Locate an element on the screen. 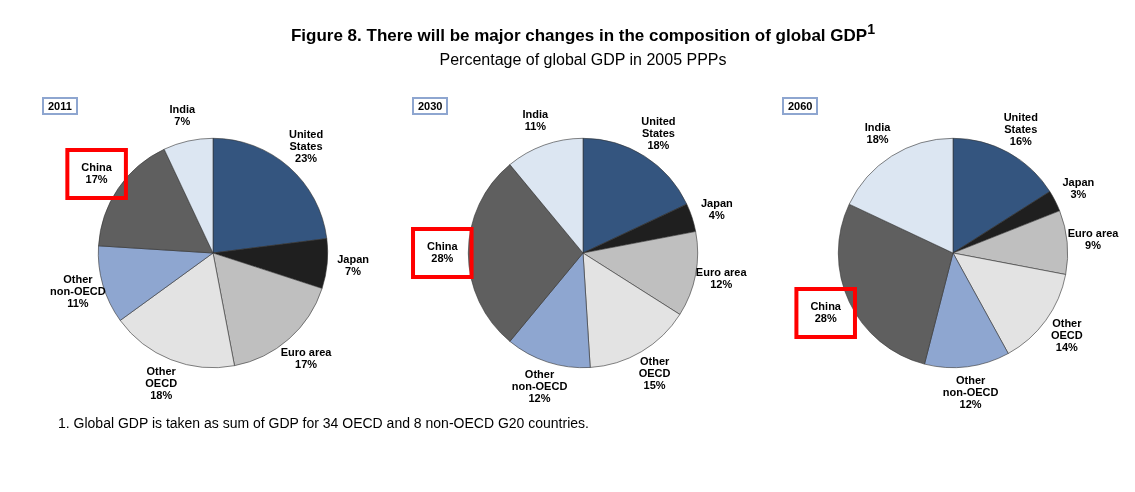 The width and height of the screenshot is (1135, 492). chart-title: Figure 8. There will be major changes in the composition of global GDP$^{1}$ is located at coordinates (583, 33).